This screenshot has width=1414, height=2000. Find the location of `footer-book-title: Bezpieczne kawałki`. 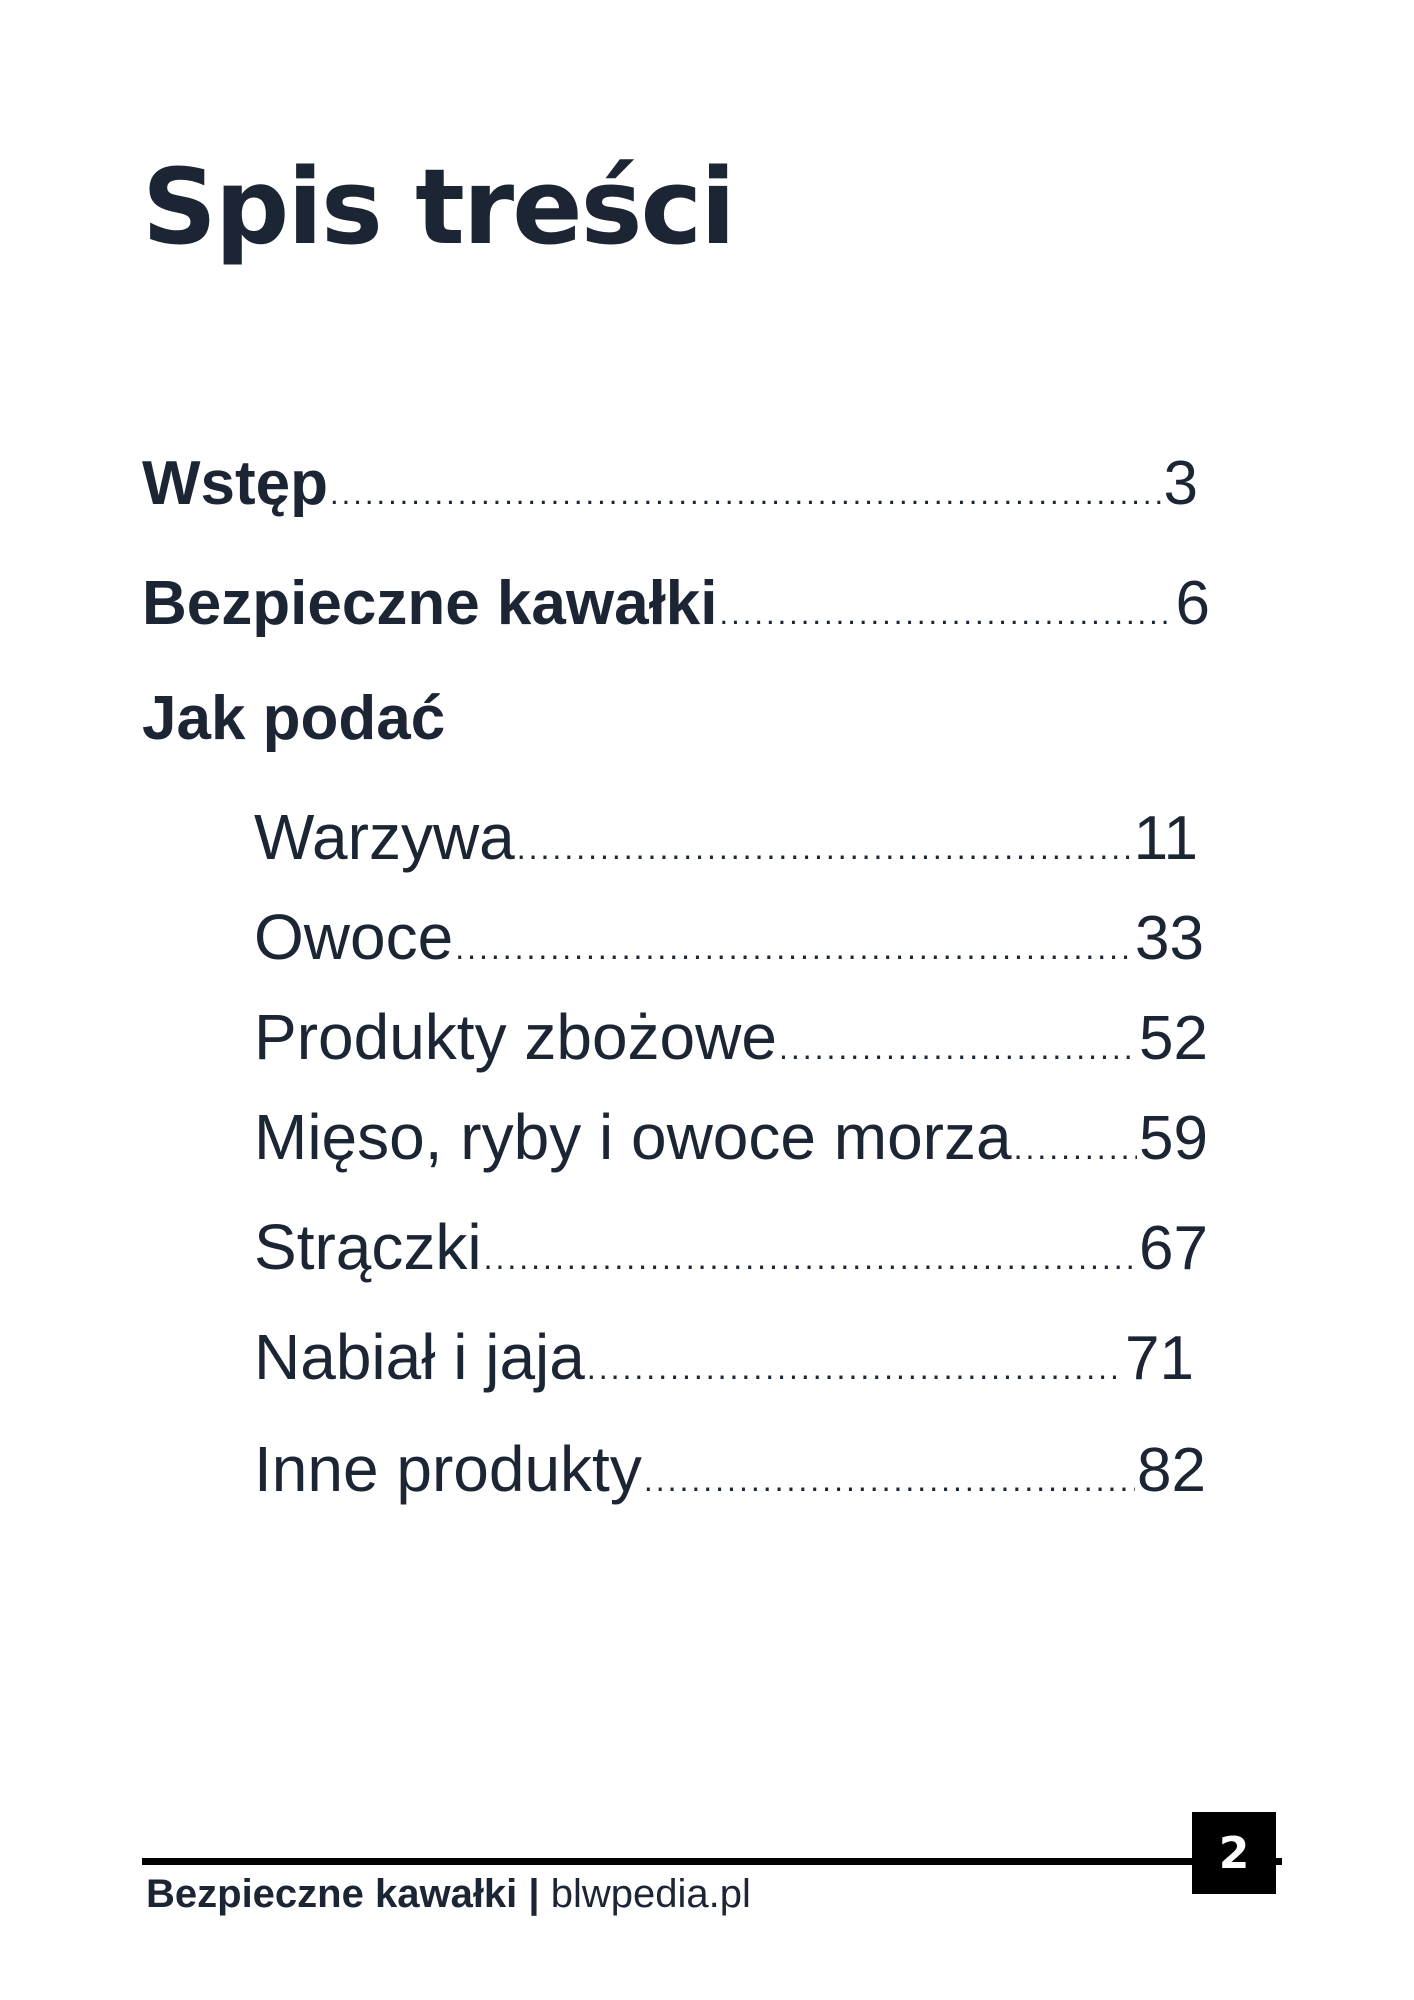

footer-book-title: Bezpieczne kawałki is located at coordinates (332, 1894).